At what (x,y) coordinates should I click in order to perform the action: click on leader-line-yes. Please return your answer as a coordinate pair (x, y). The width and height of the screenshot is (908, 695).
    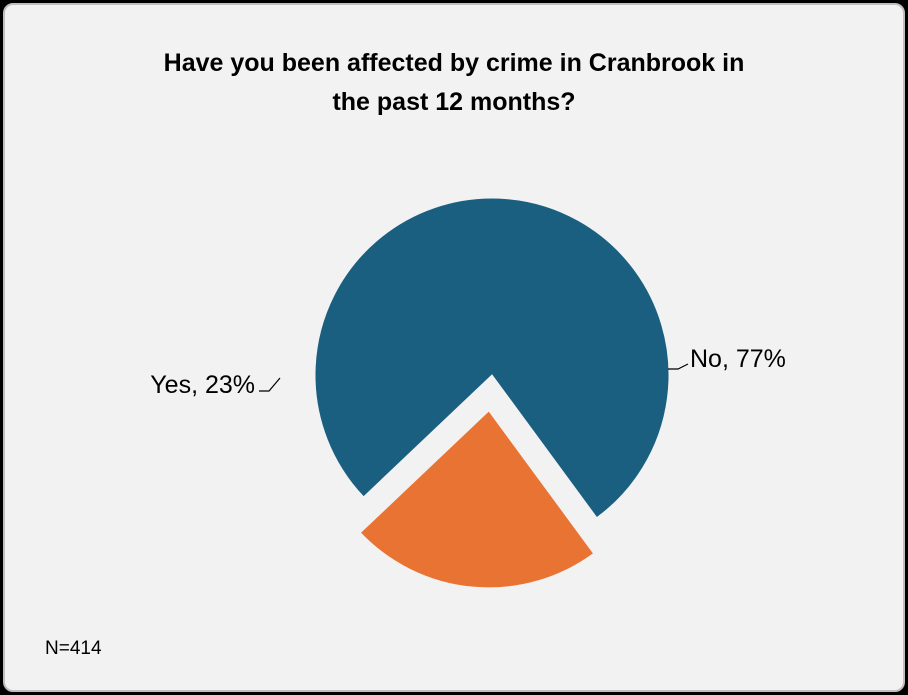
    Looking at the image, I should click on (270, 384).